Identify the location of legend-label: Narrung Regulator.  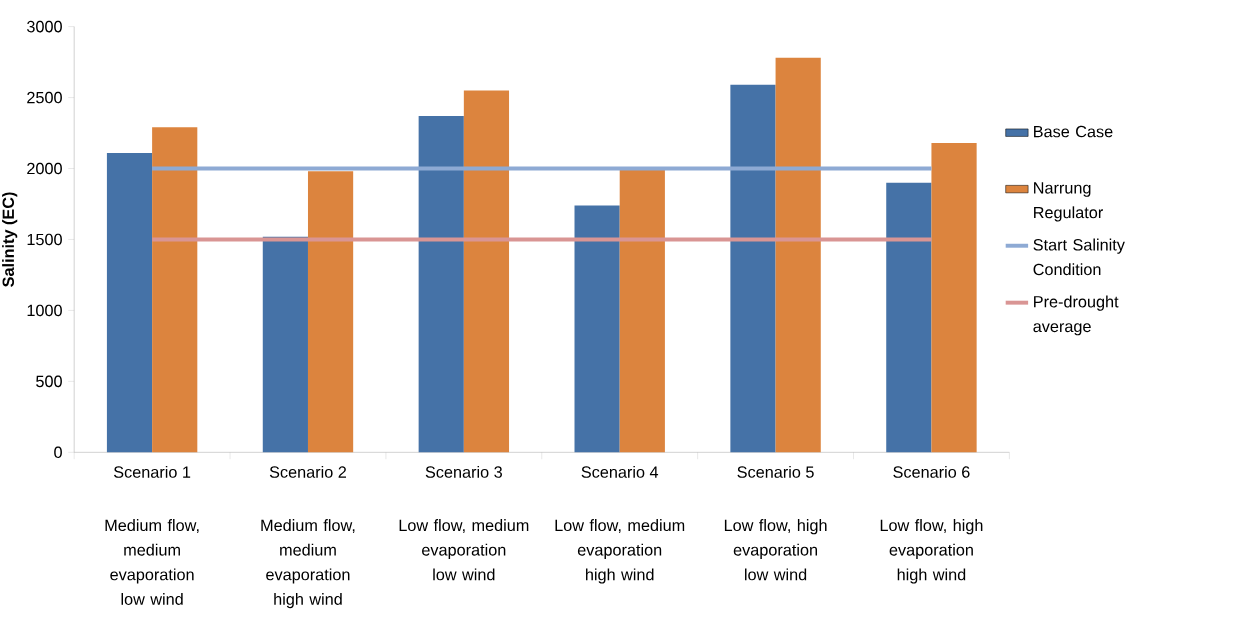
(1068, 202).